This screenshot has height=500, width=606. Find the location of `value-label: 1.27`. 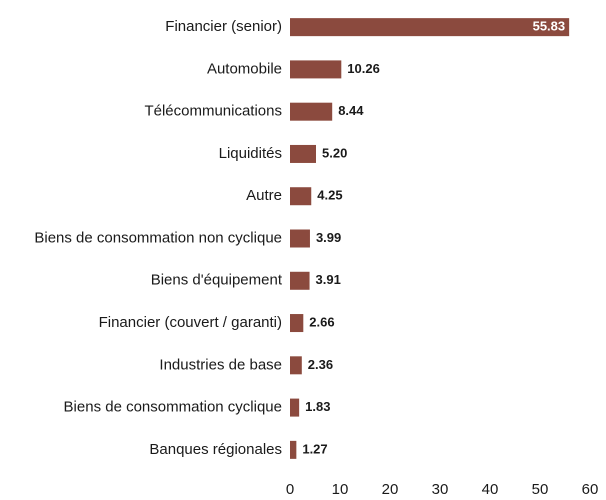

value-label: 1.27 is located at coordinates (314, 448).